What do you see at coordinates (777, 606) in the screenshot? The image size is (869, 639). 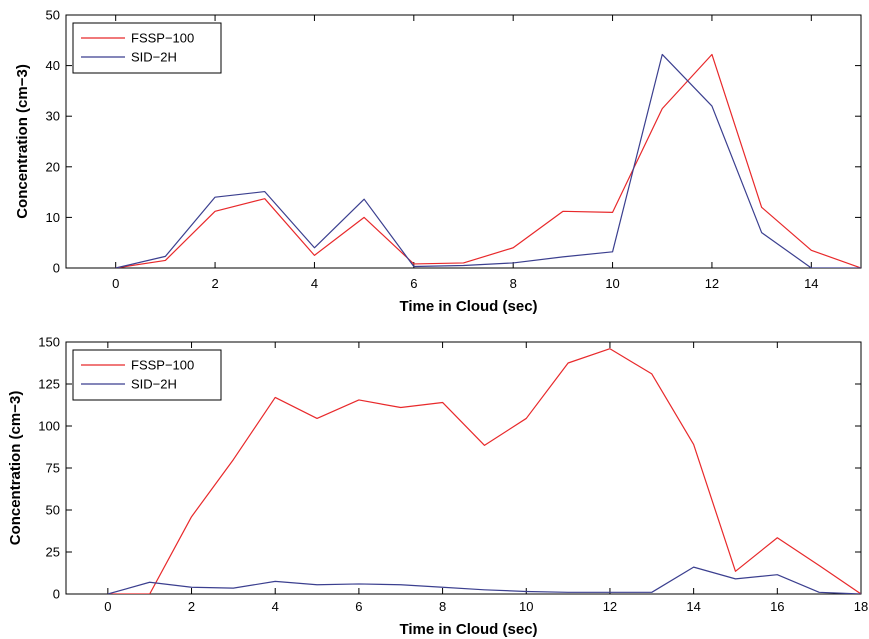 I see `x-tick-label: 16` at bounding box center [777, 606].